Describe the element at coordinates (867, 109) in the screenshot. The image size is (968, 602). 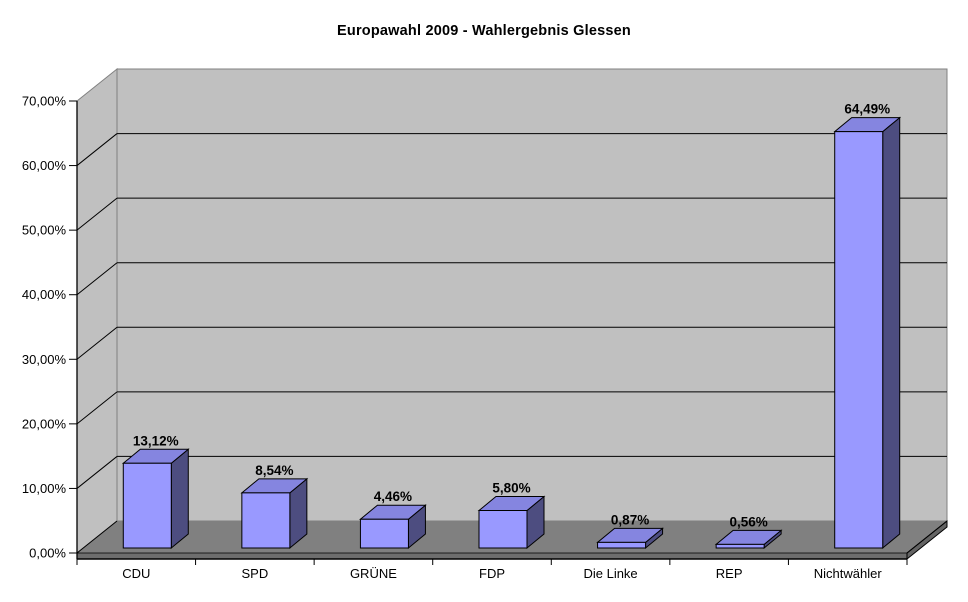
I see `bar-value-label: 64,49%` at that location.